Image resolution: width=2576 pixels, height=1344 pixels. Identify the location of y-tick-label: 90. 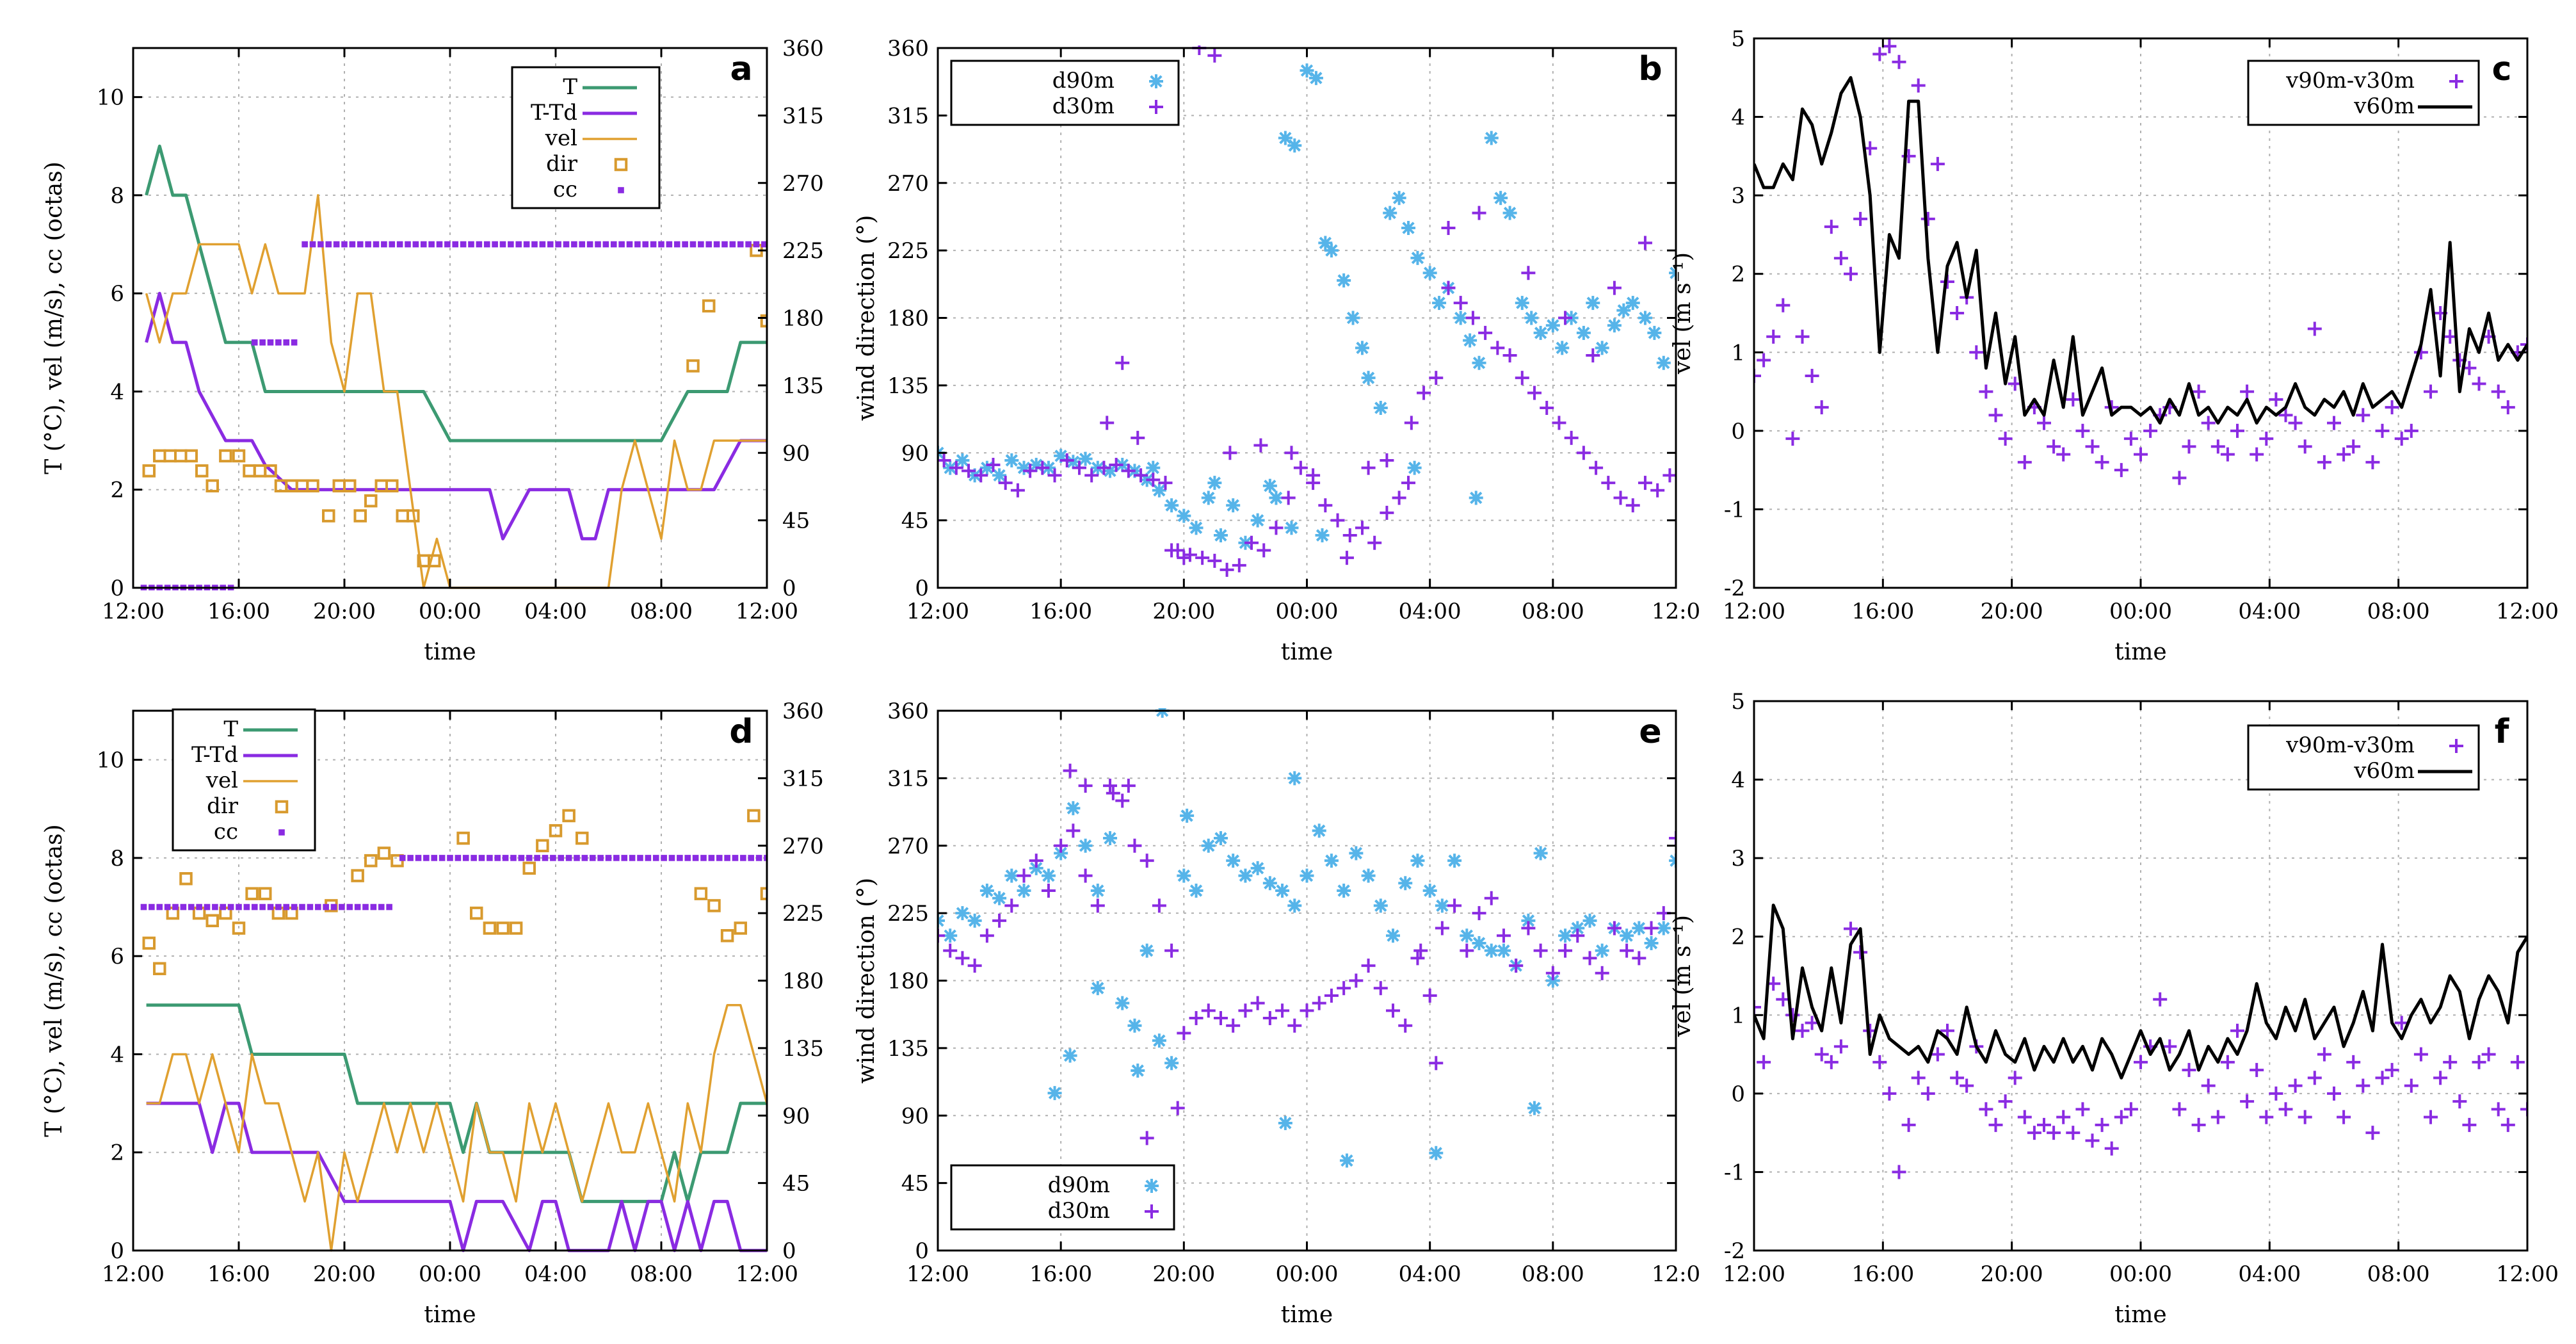
(915, 1116).